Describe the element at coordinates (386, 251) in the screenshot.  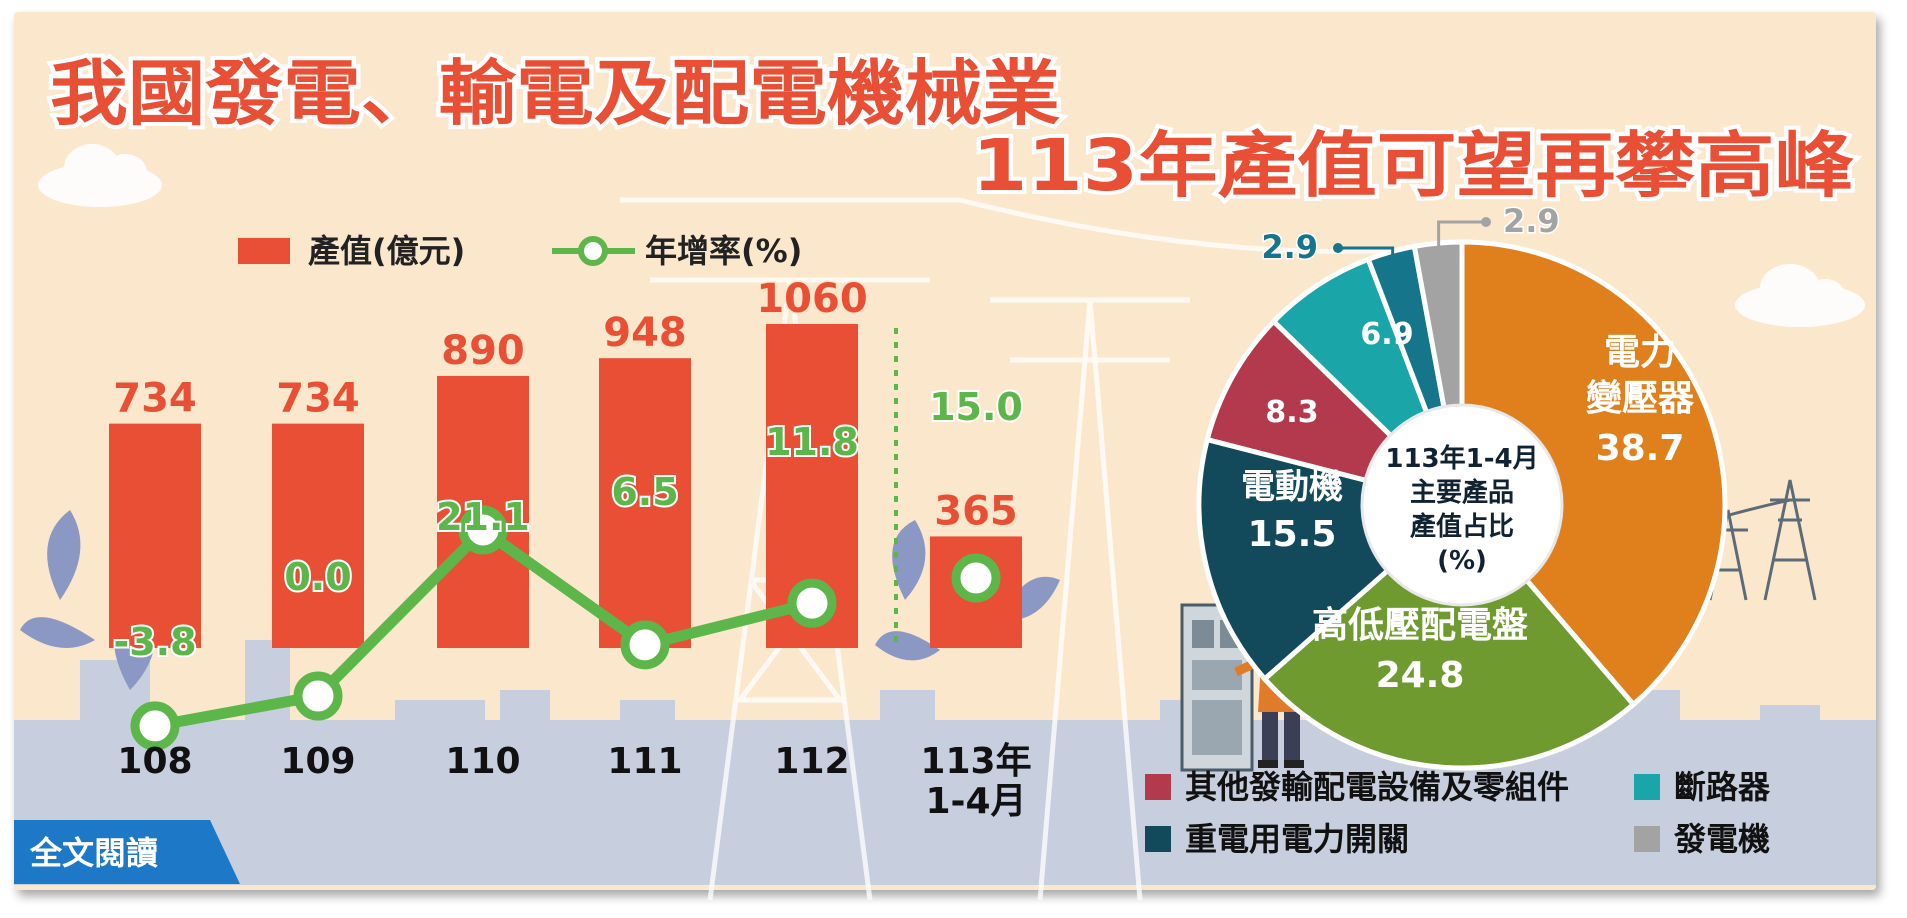
I see `legend-bar-label: 產值(億元)` at that location.